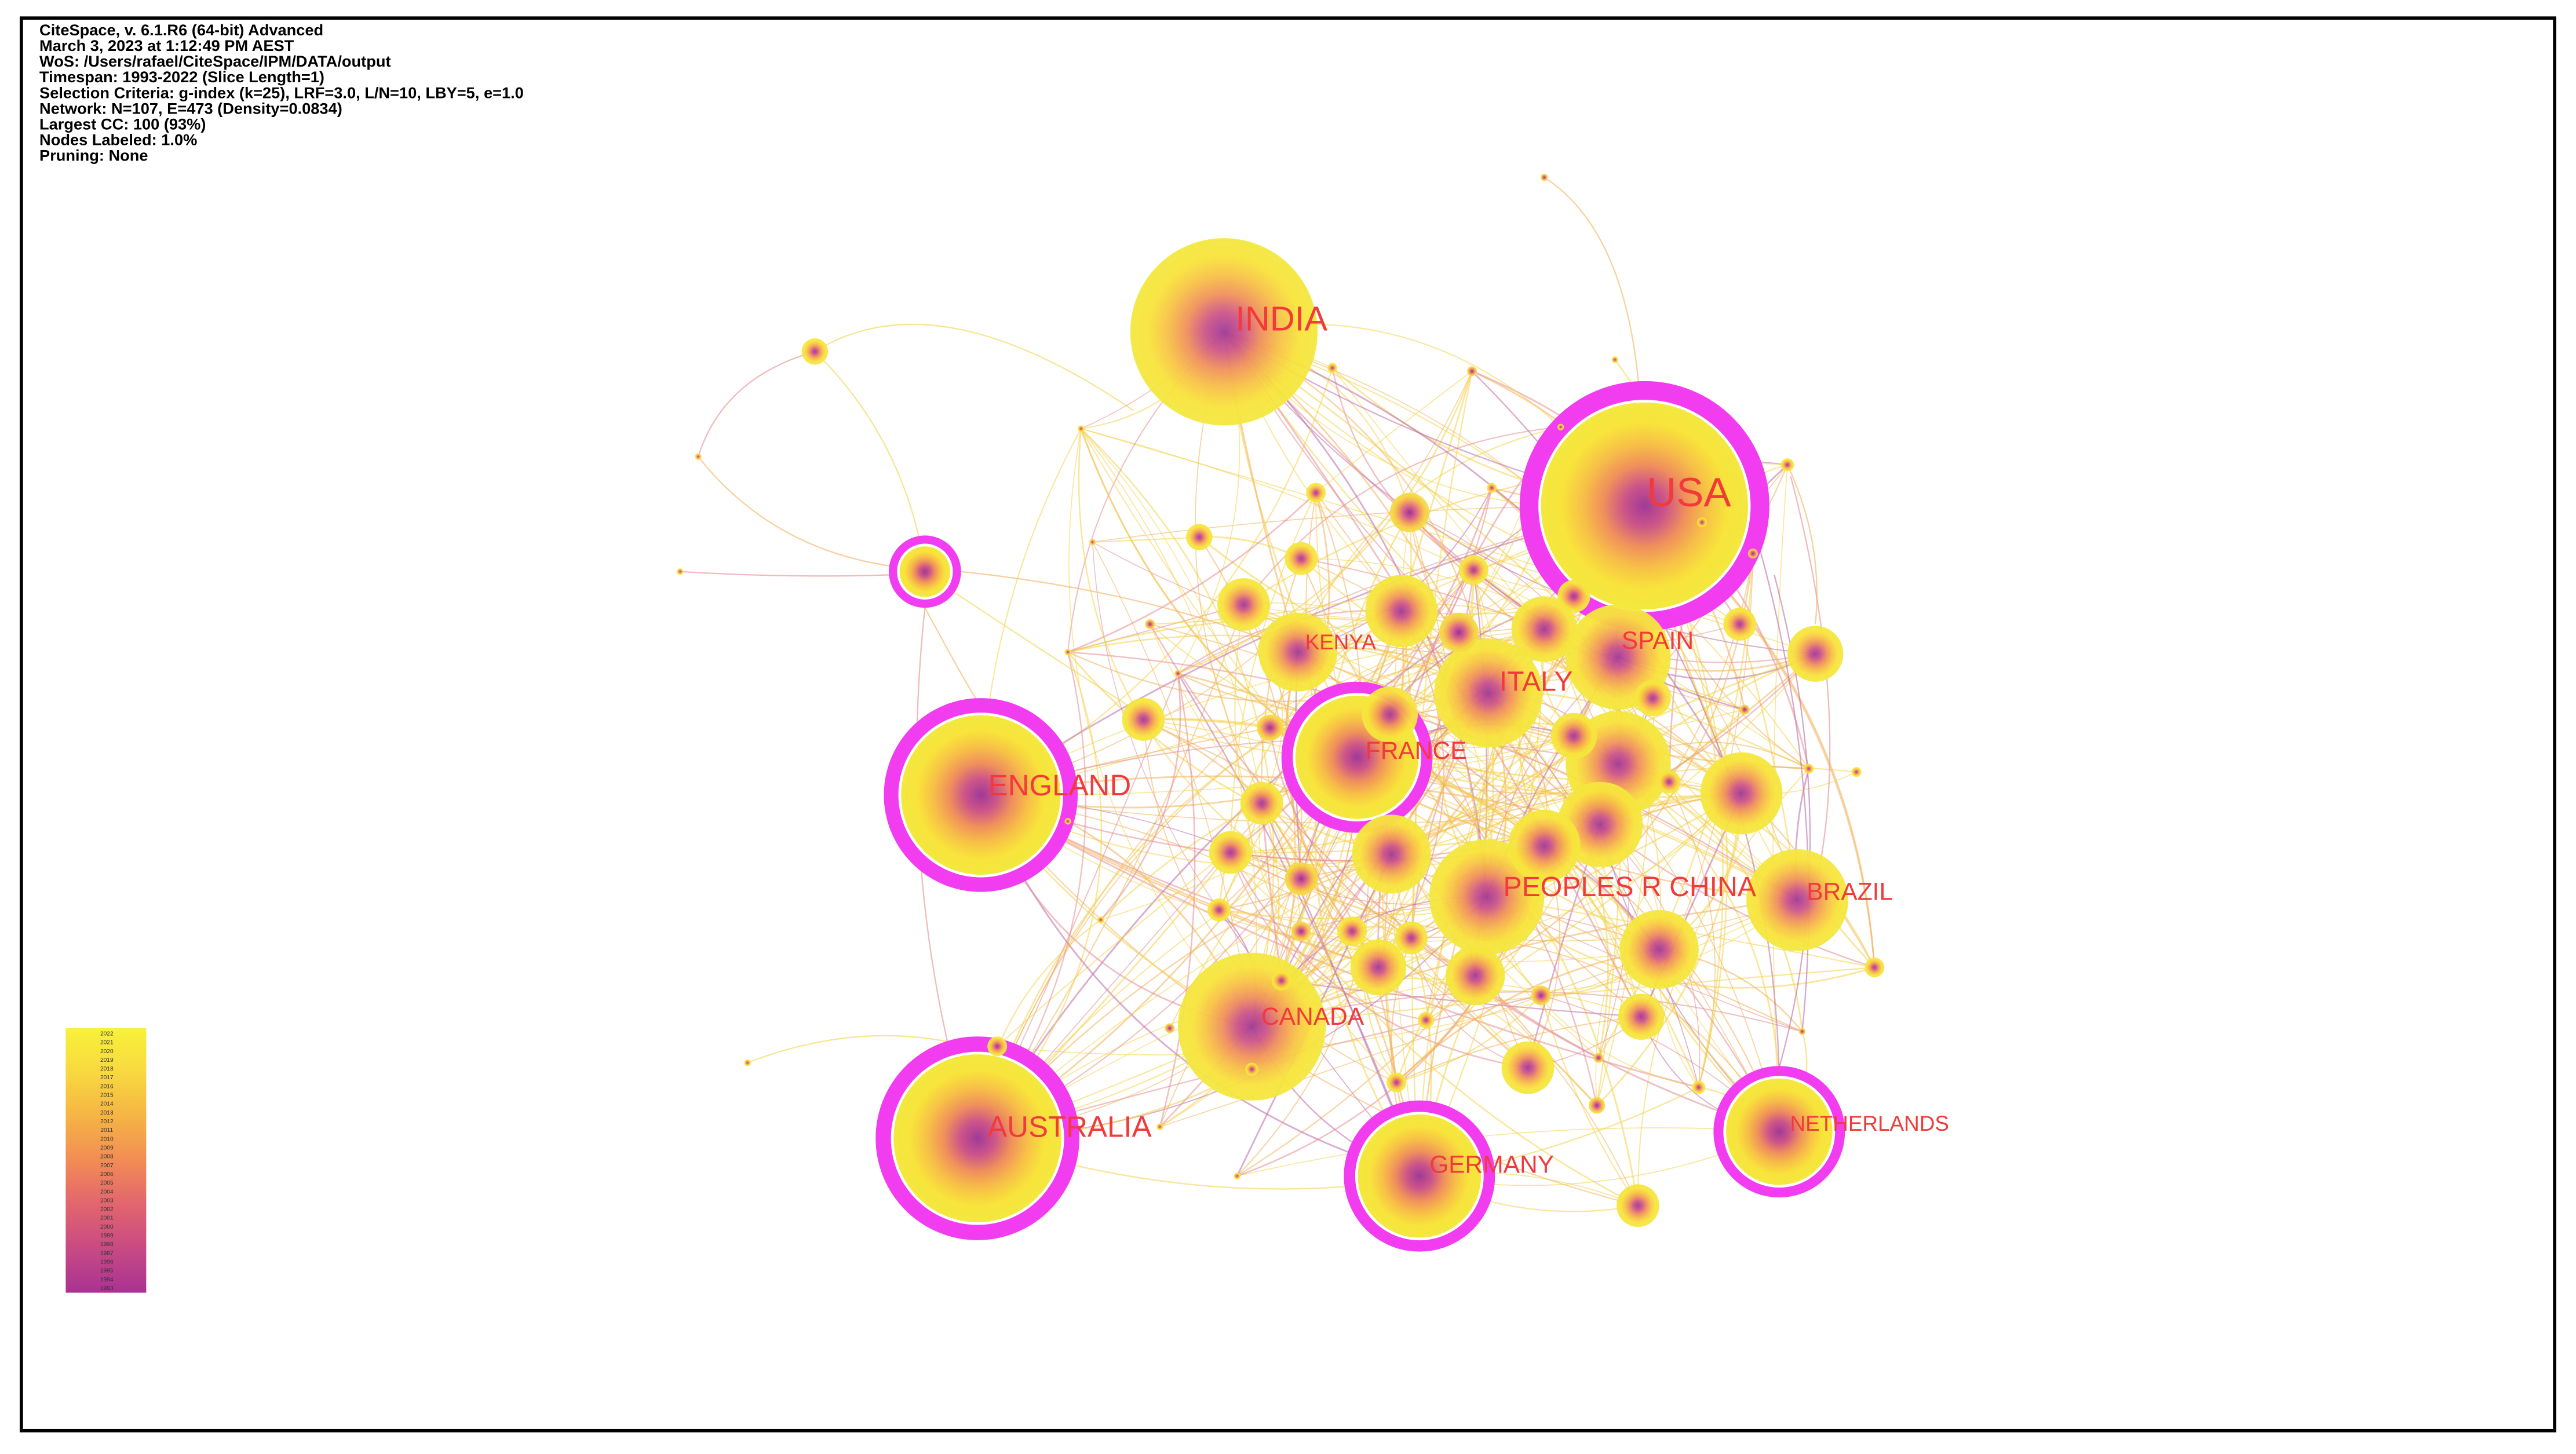  I want to click on legend-year-label: 2021, so click(107, 1043).